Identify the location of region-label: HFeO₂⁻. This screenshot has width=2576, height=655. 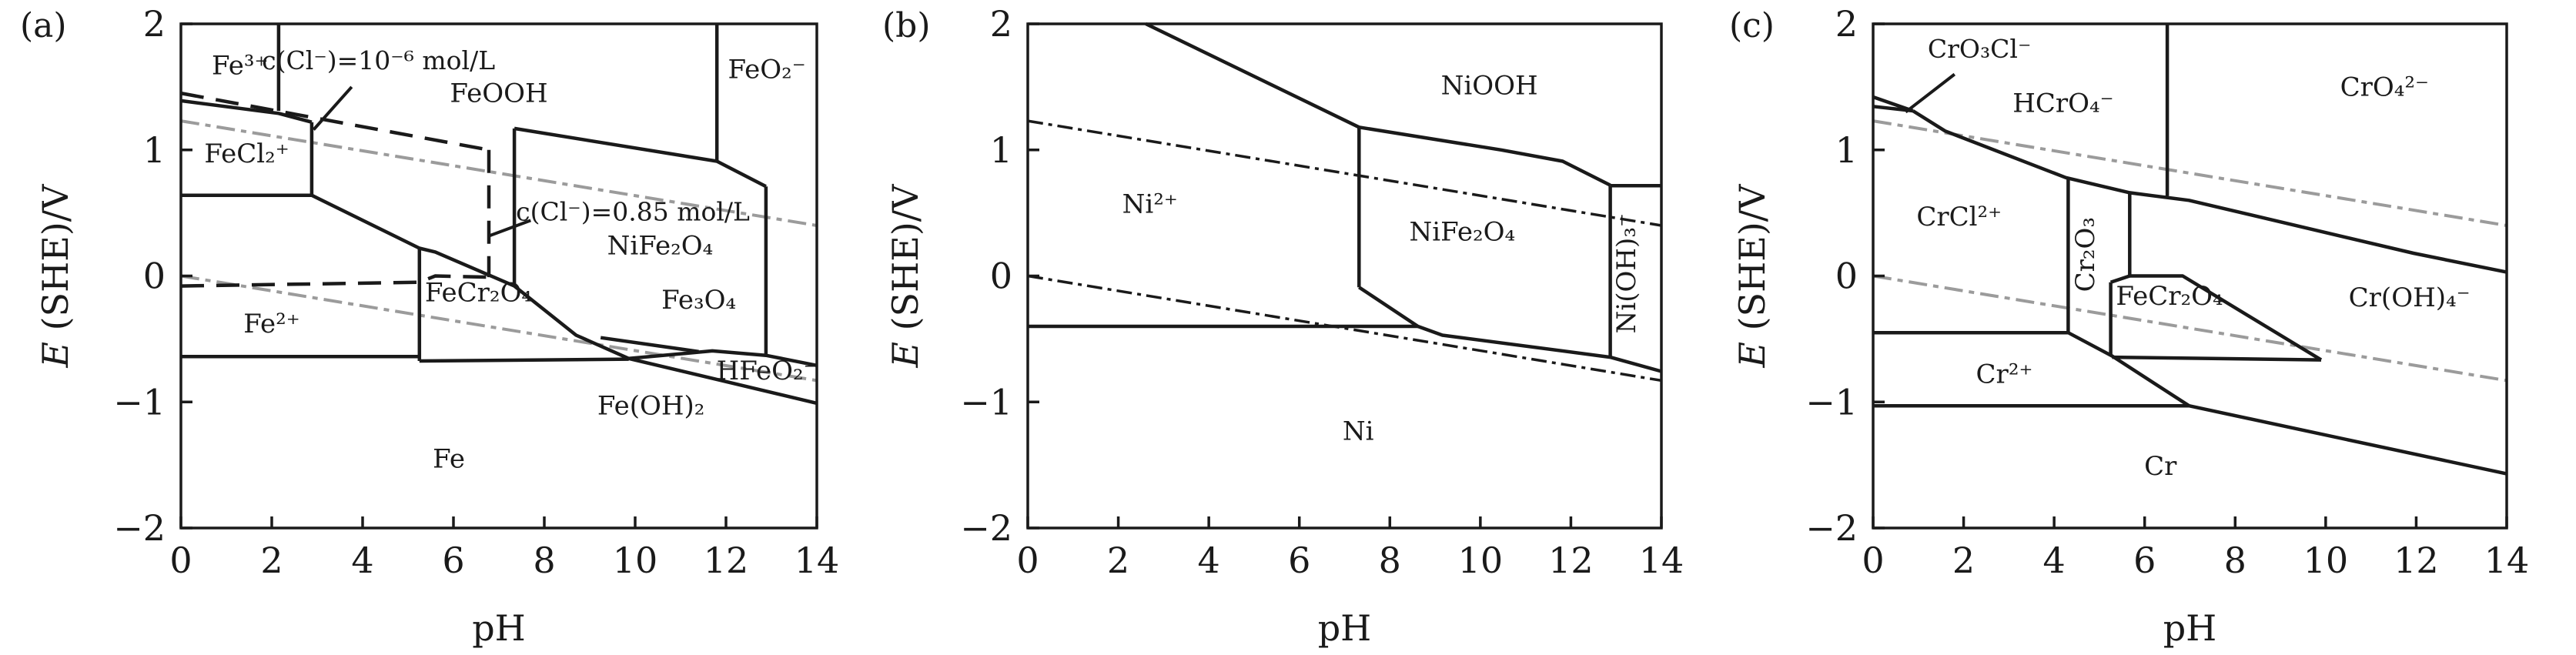
(767, 371).